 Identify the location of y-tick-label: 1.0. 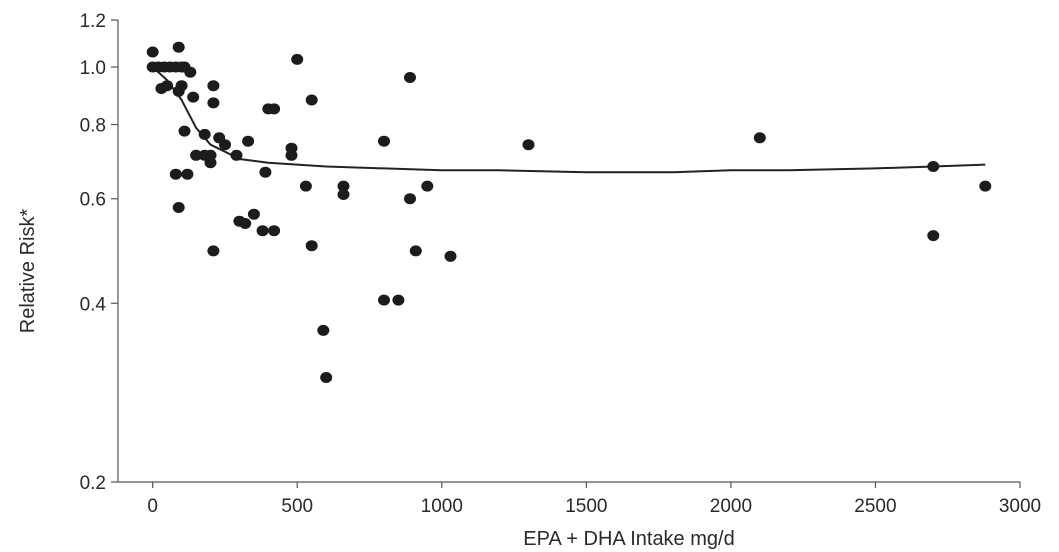
(93, 68).